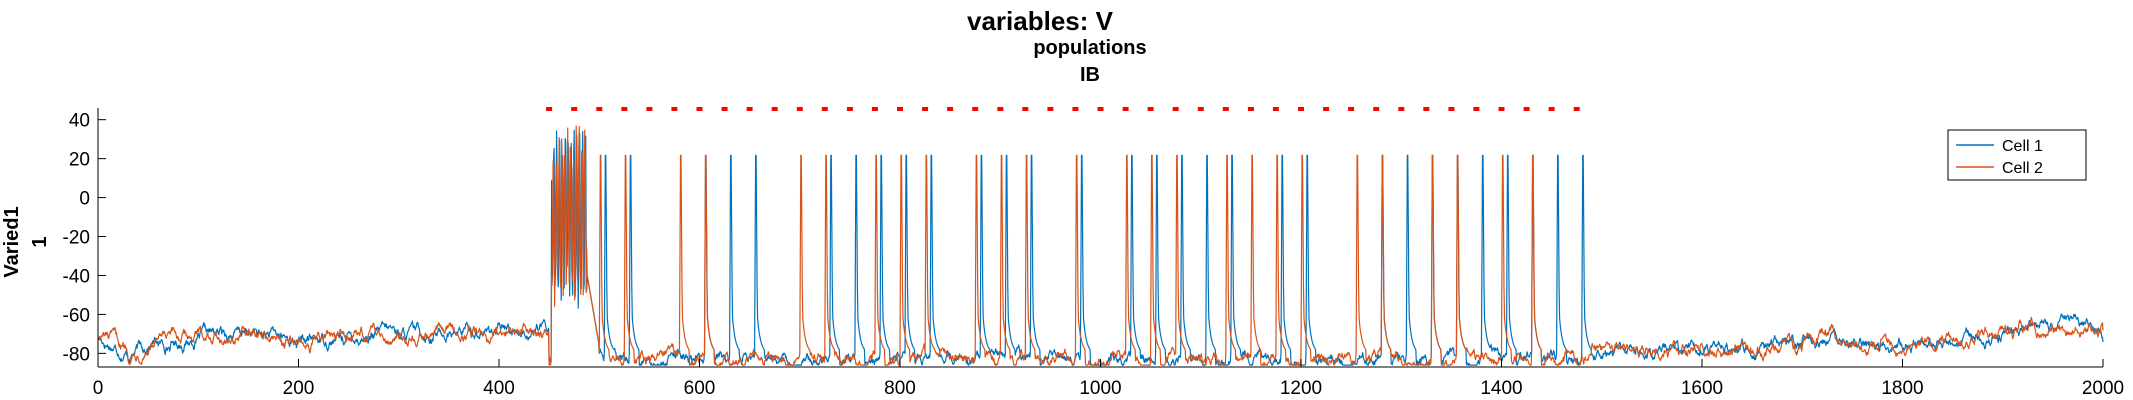  What do you see at coordinates (1702, 388) in the screenshot?
I see `x-tick-label: 1600` at bounding box center [1702, 388].